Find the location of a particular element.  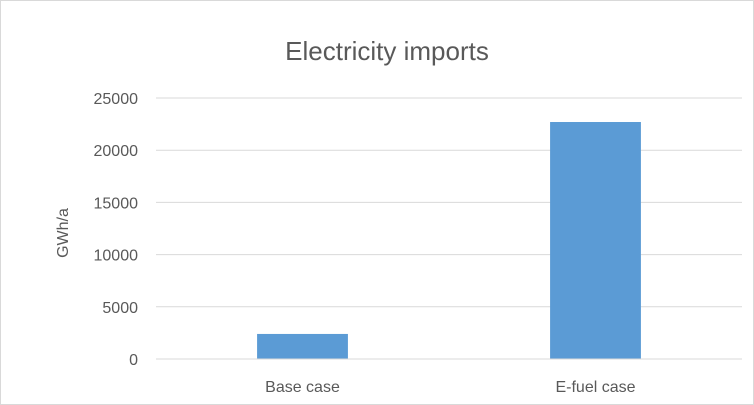

y-tick-label: 0 is located at coordinates (133, 360).